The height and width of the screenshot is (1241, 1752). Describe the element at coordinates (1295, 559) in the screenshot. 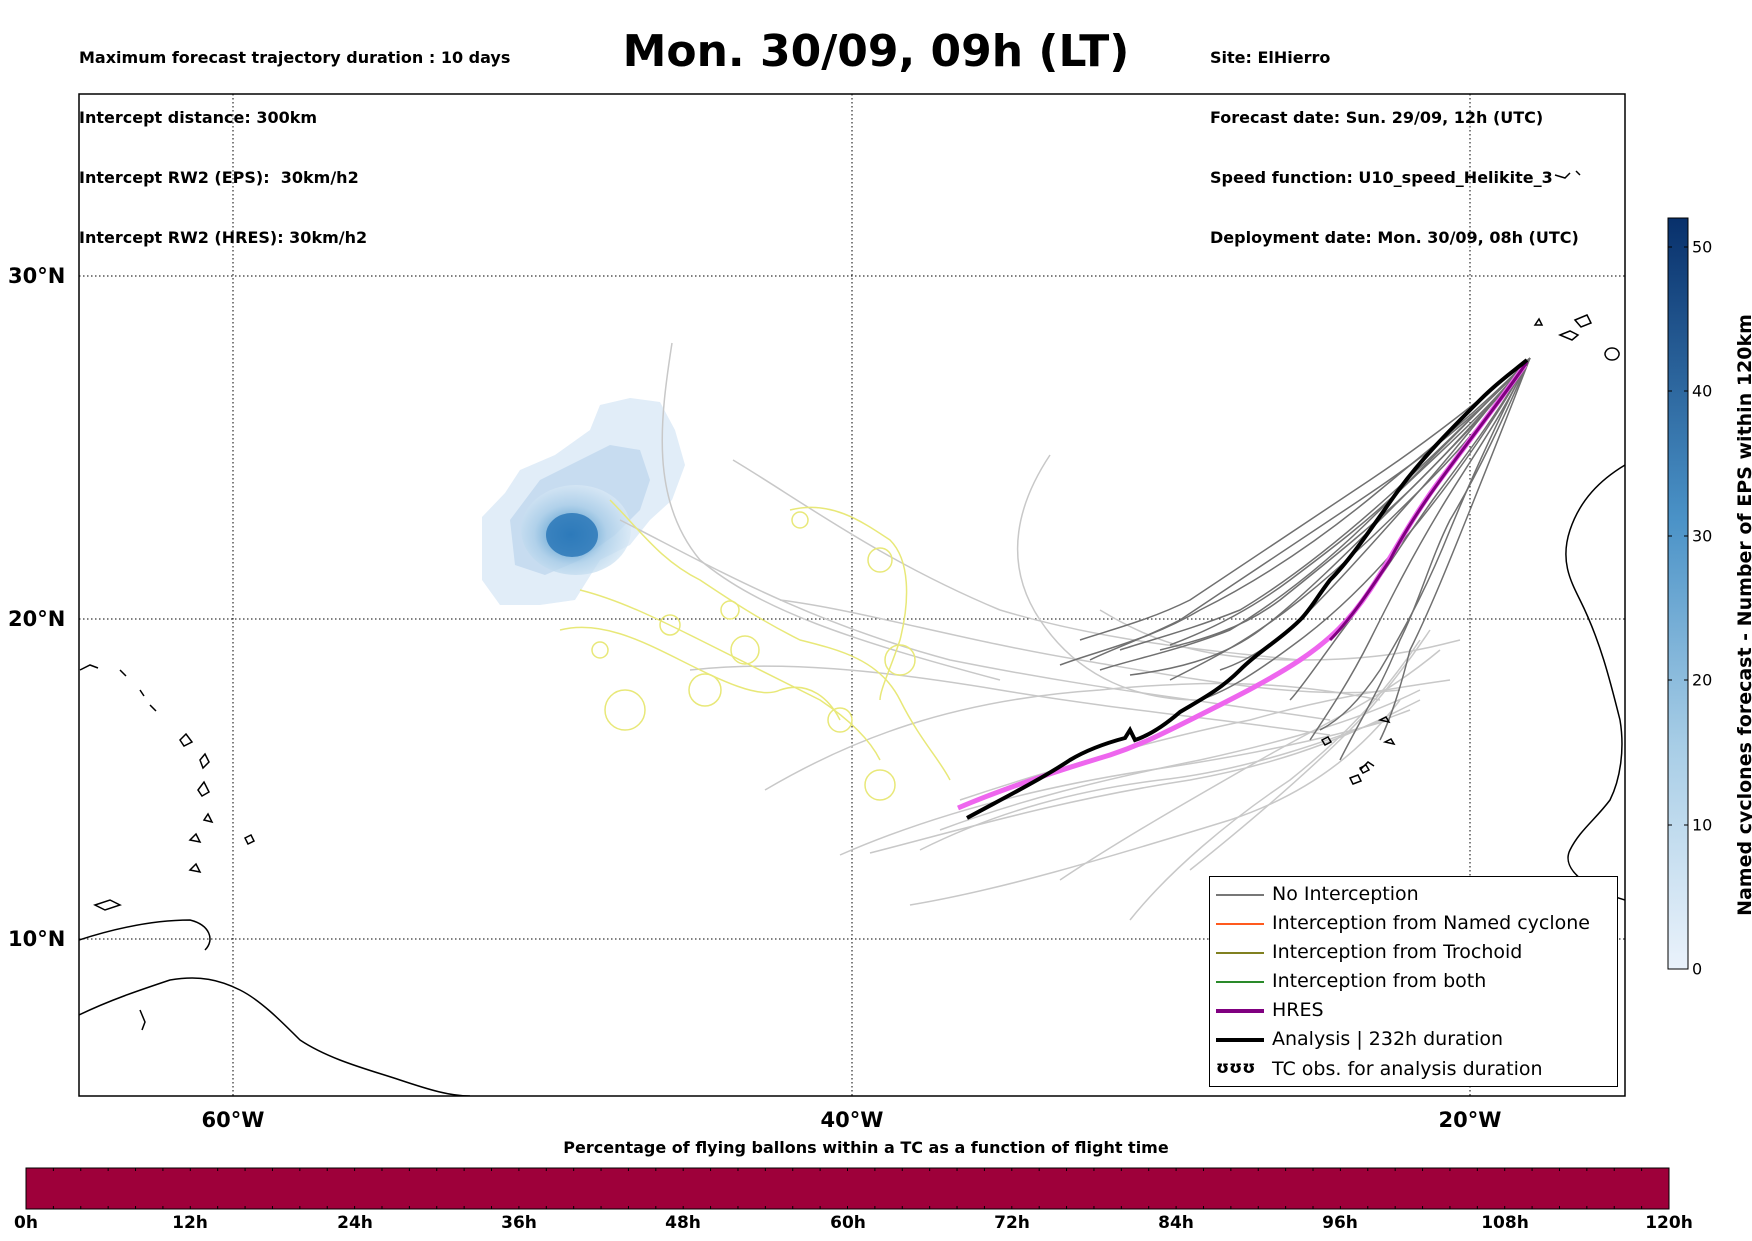

I see `eps-tracks` at that location.